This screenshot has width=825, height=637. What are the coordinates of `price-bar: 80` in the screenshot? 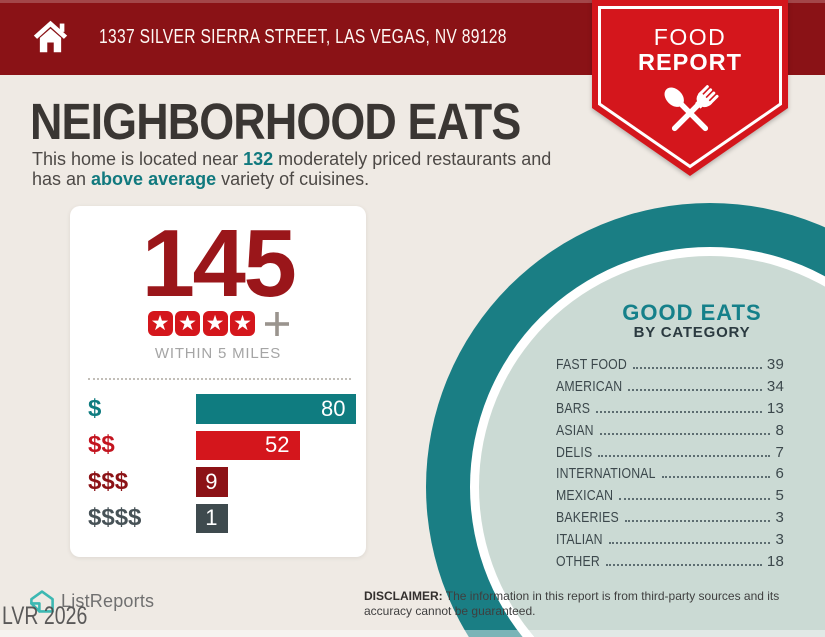 It's located at (275, 409).